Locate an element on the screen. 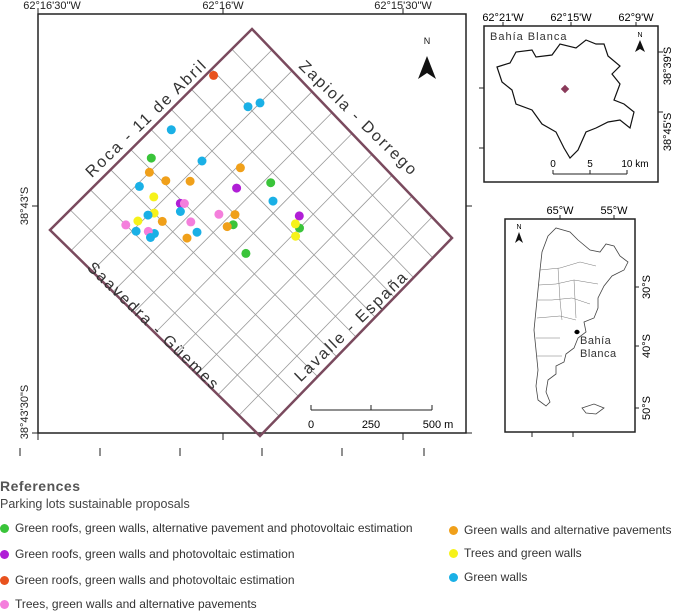 The image size is (685, 611). parking-lots-layer is located at coordinates (212, 164).